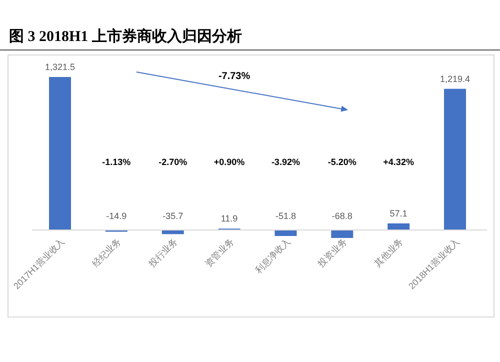  Describe the element at coordinates (399, 213) in the screenshot. I see `data-label: 57.1` at that location.